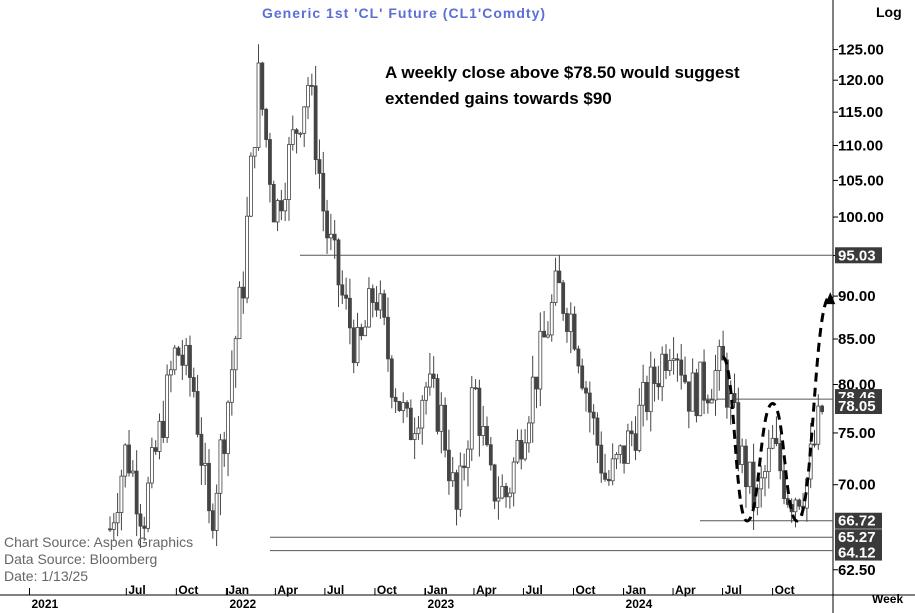 This screenshot has width=915, height=613. What do you see at coordinates (861, 180) in the screenshot?
I see `y-tick-label: 105.00` at bounding box center [861, 180].